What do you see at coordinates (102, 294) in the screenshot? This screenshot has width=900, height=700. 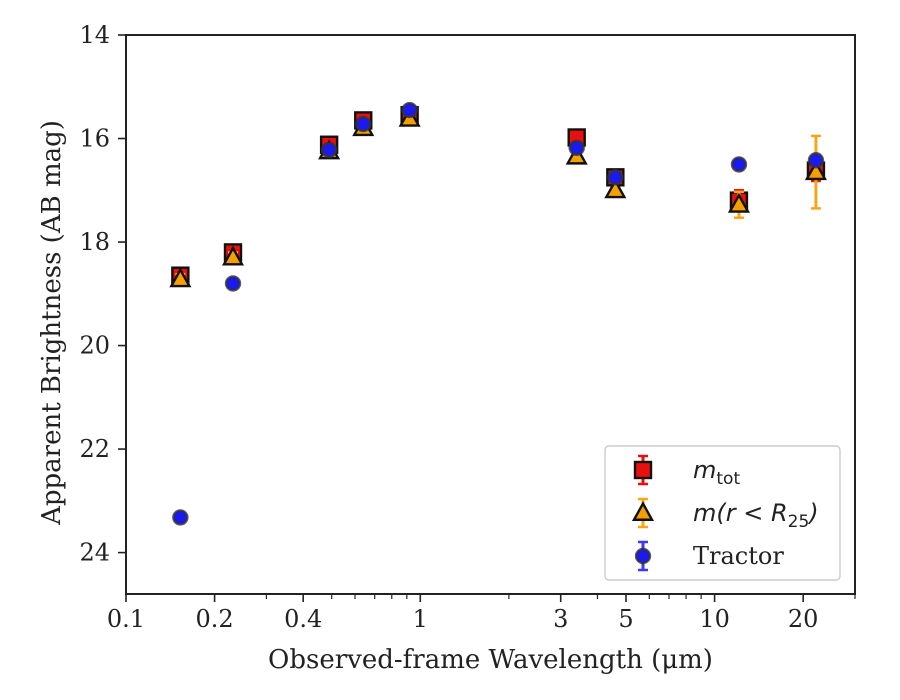 I see `y-axis-ticks: 14 16 18 20 22 24` at bounding box center [102, 294].